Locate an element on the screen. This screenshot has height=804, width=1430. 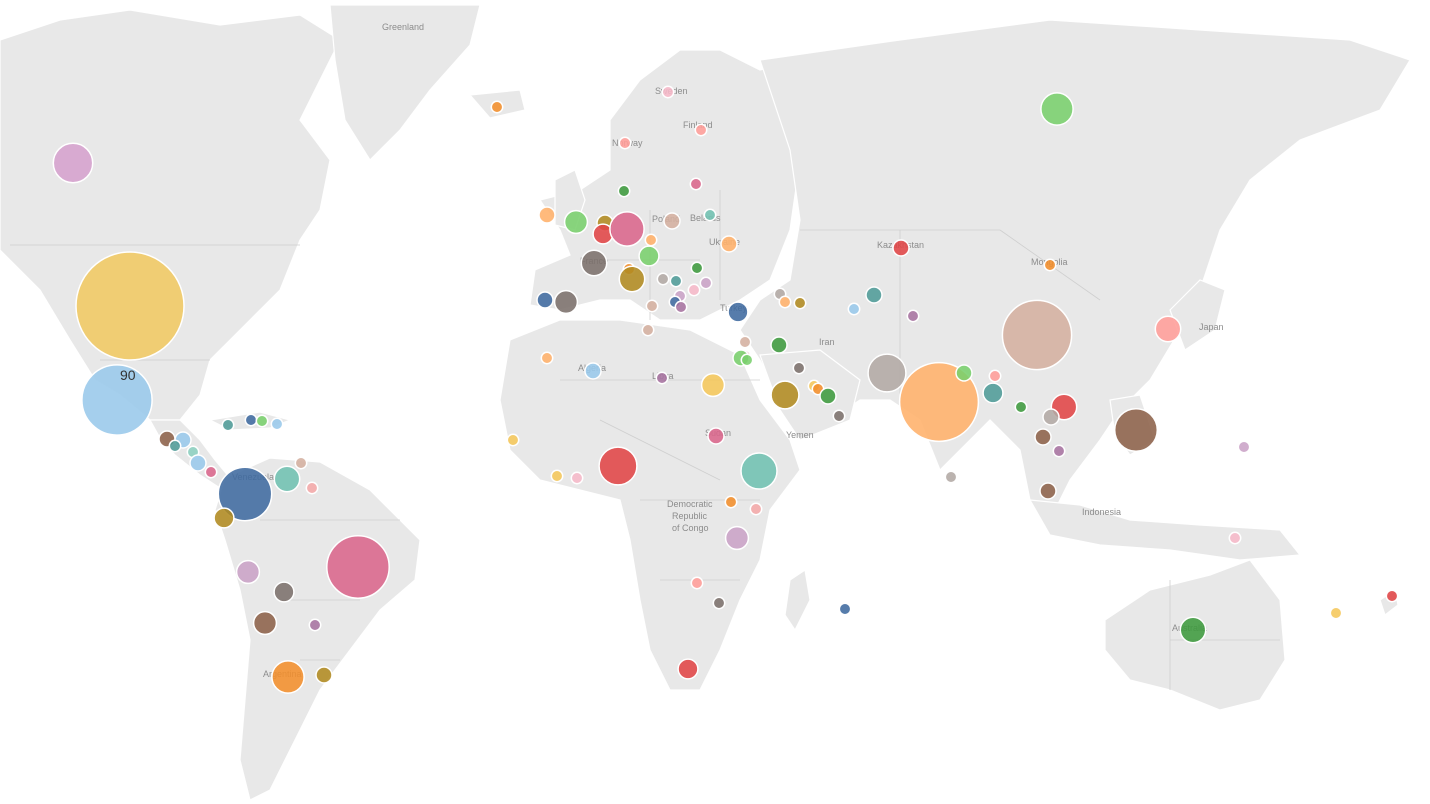
bubble-mark: Libya is located at coordinates (662, 378).